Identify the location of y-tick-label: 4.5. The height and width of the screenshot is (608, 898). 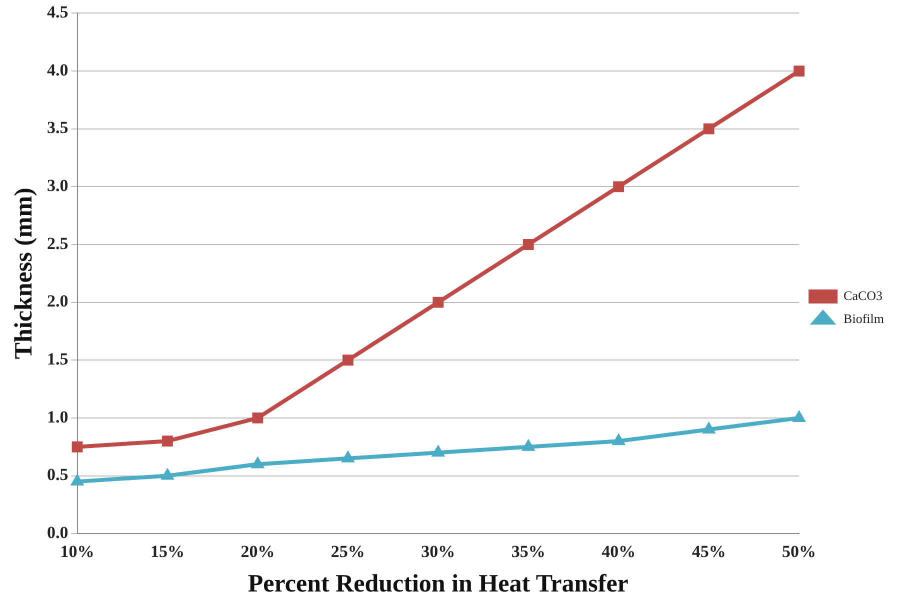
(57, 12).